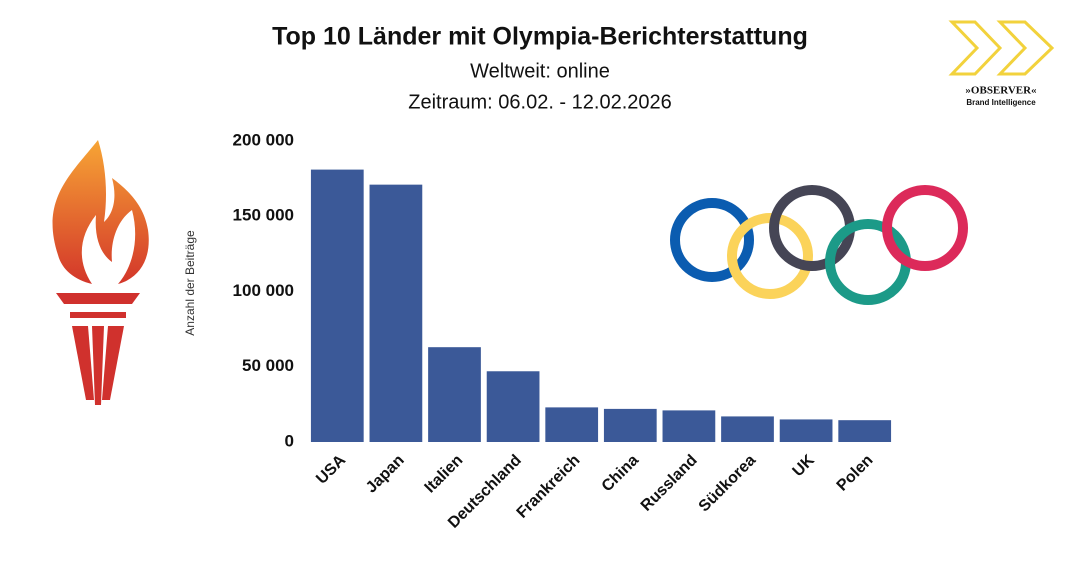 The width and height of the screenshot is (1080, 564). What do you see at coordinates (444, 474) in the screenshot?
I see `x-tick-label: Italien` at bounding box center [444, 474].